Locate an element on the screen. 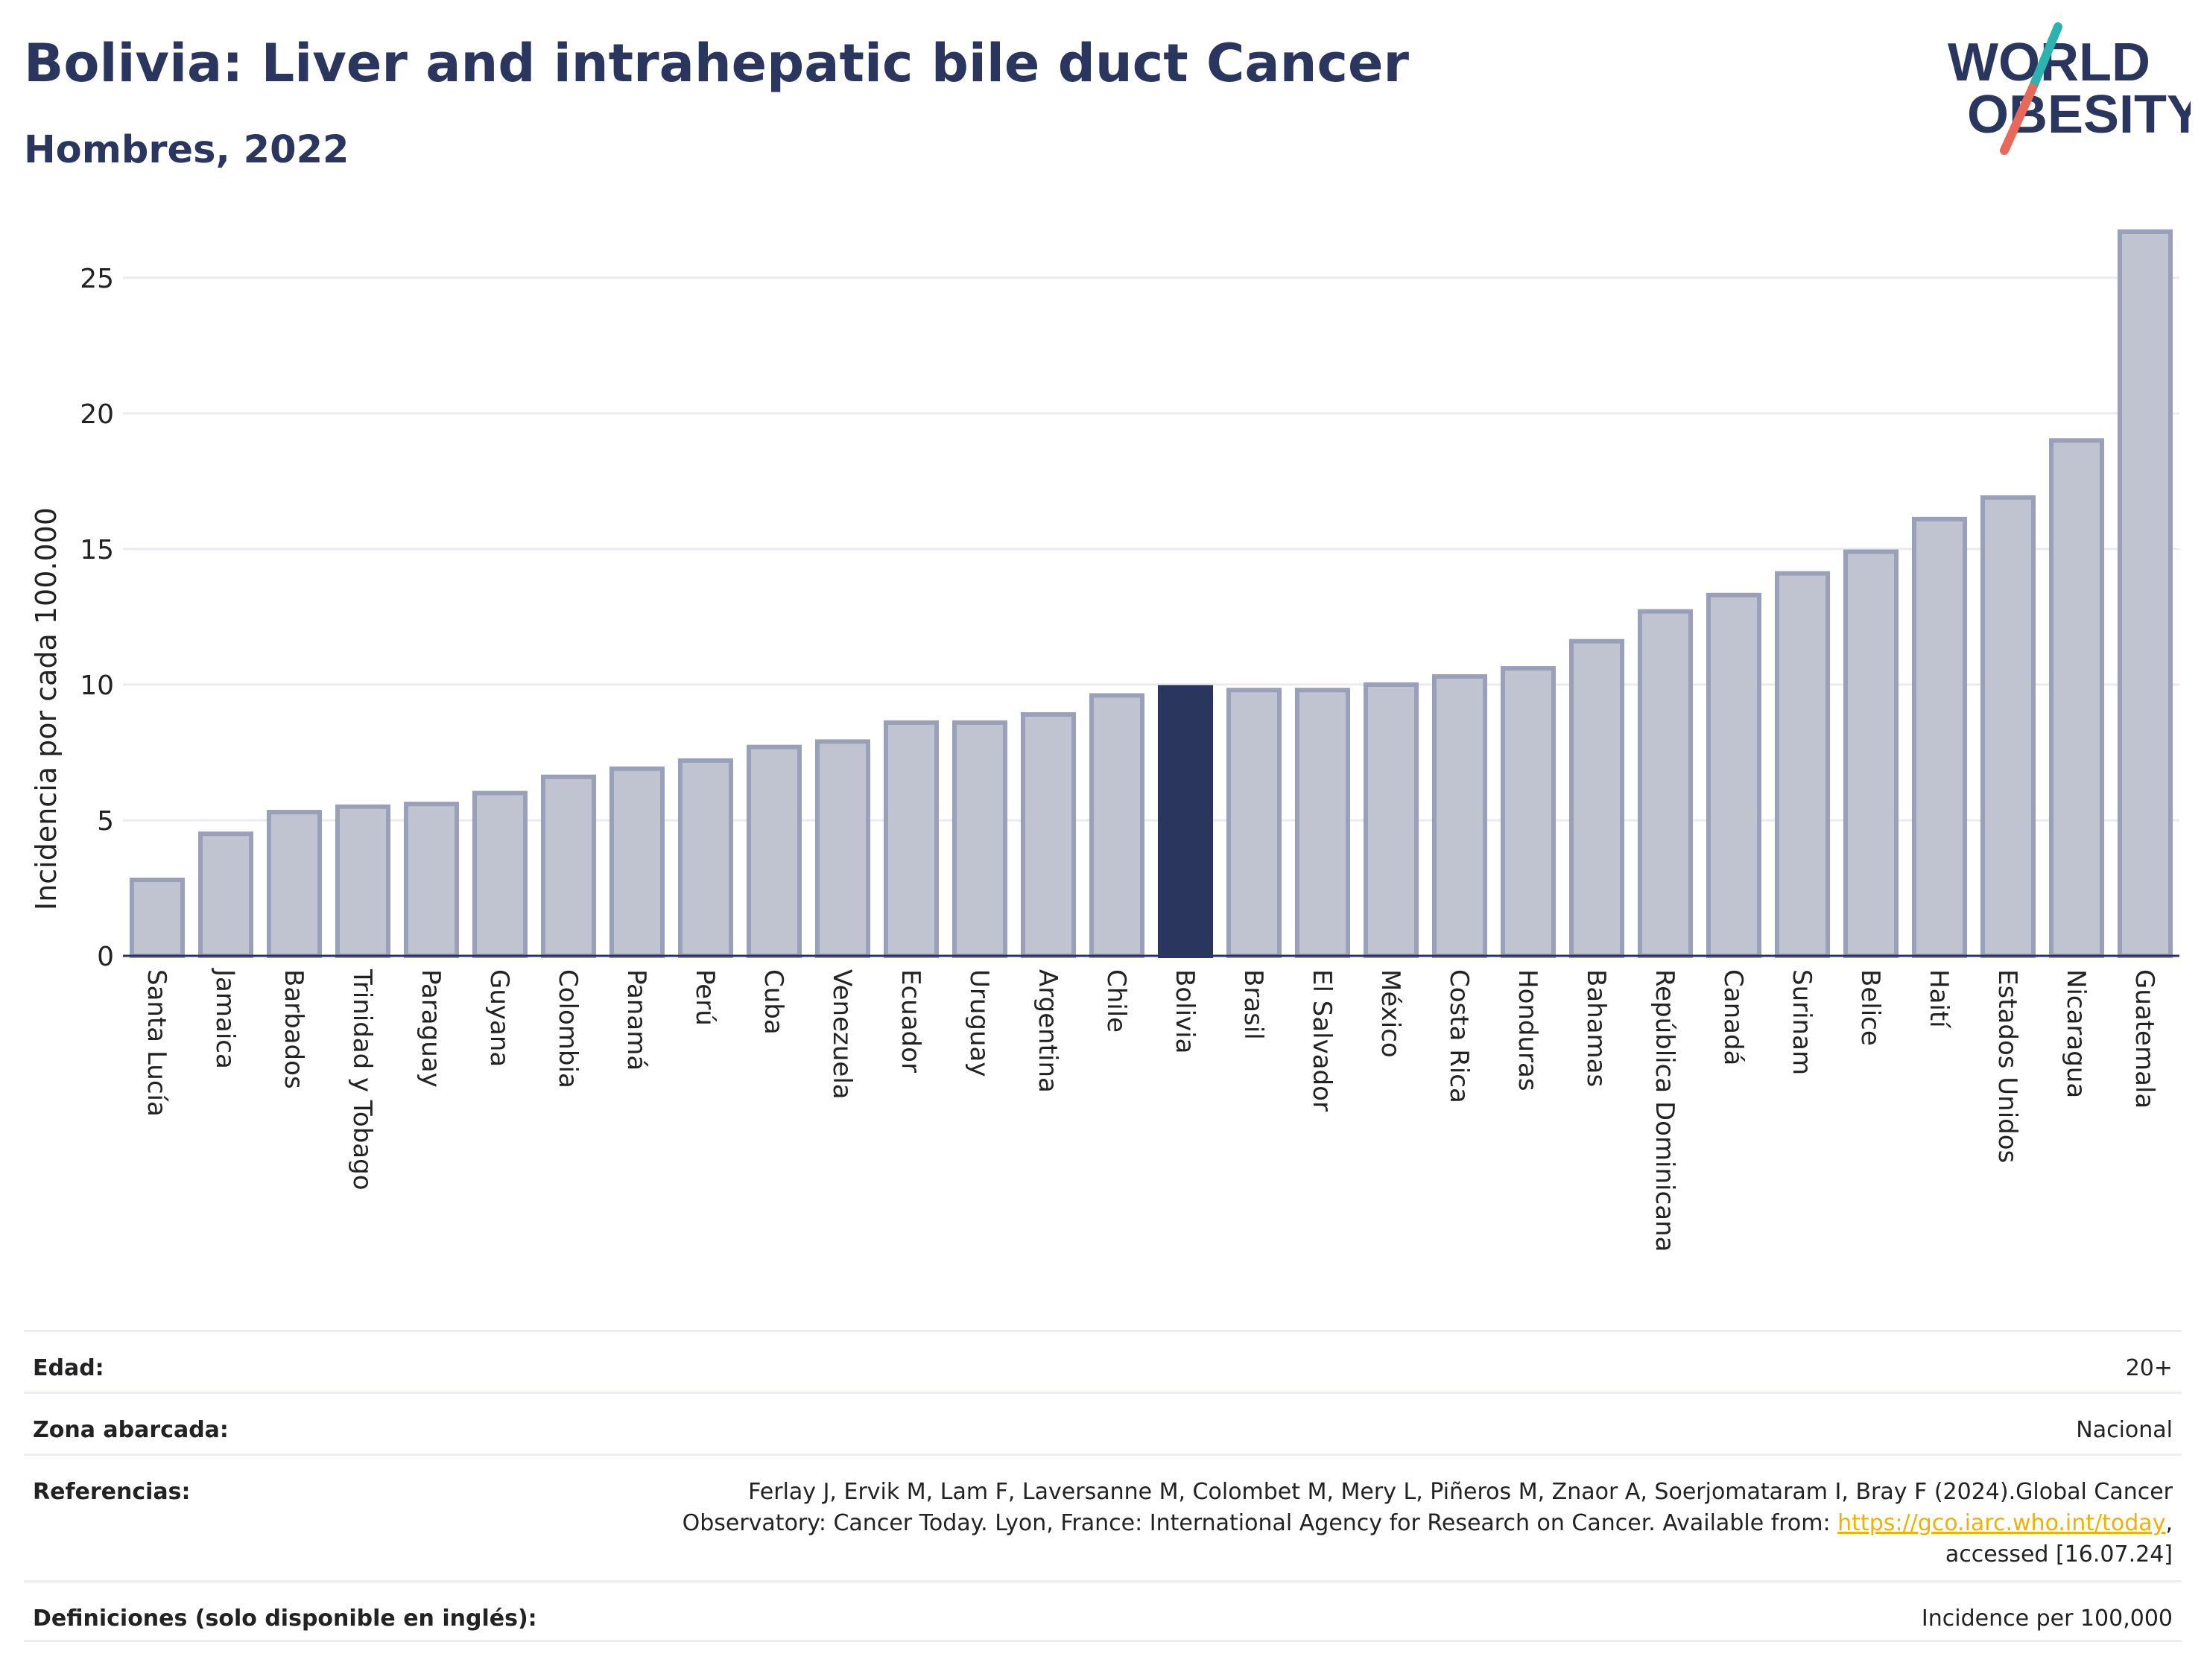 The image size is (2204, 1680). x-tick-label: Haití is located at coordinates (1939, 999).